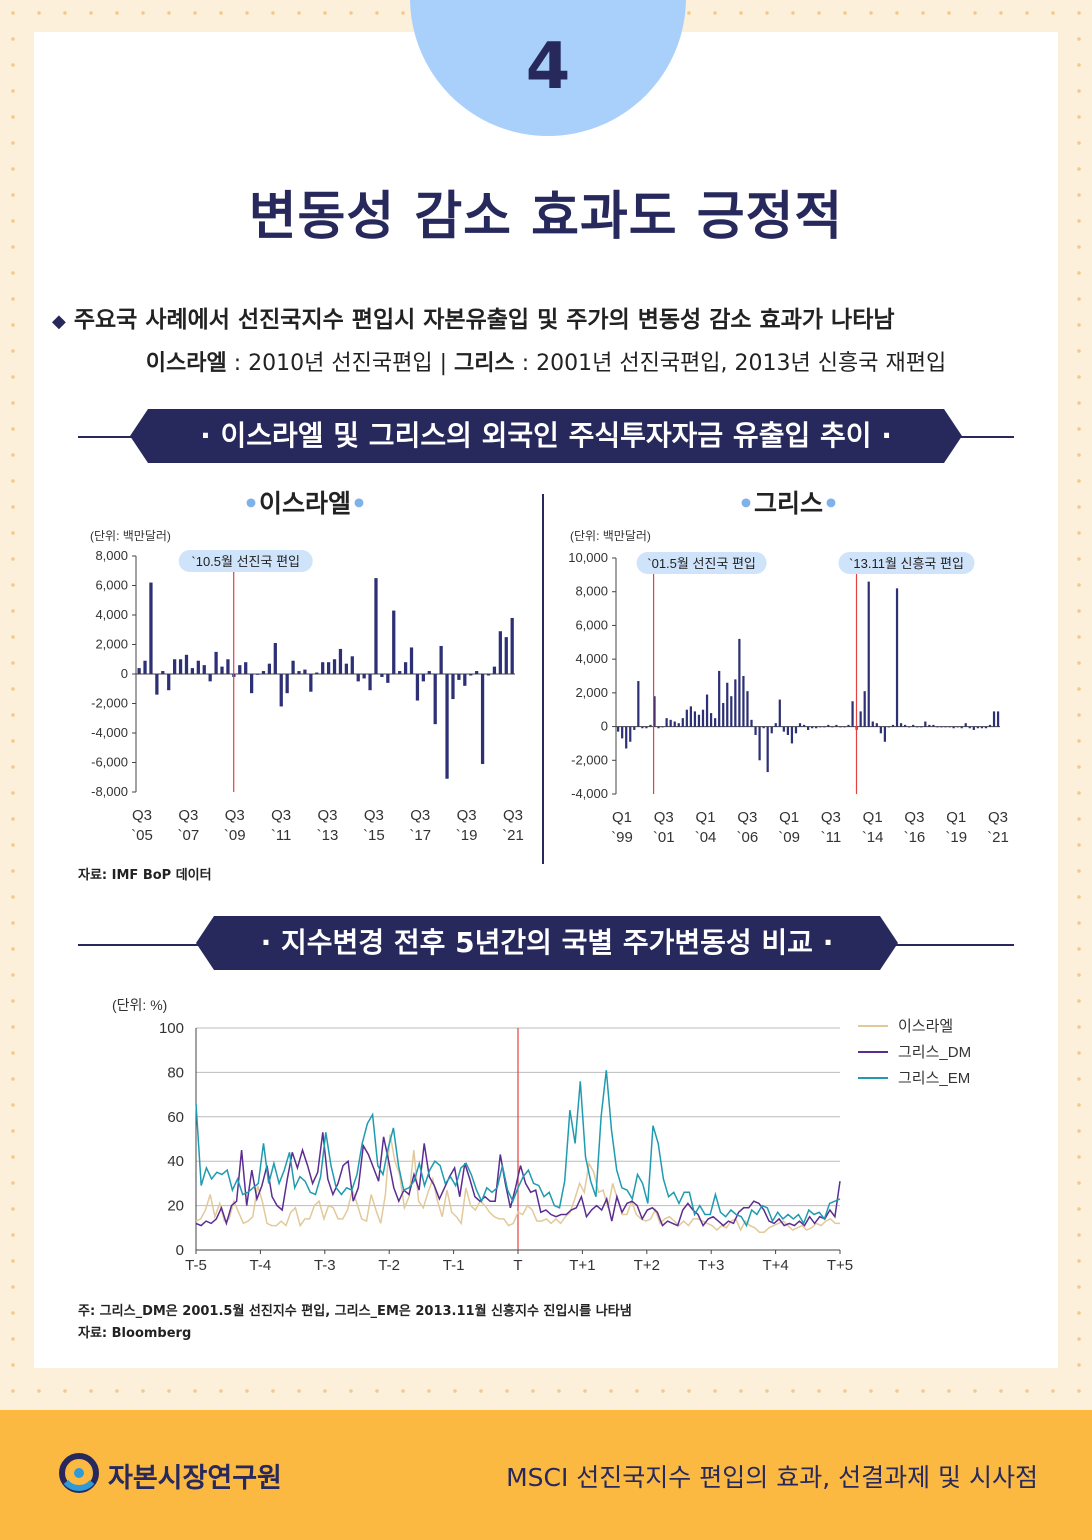 The width and height of the screenshot is (1092, 1540). What do you see at coordinates (730, 363) in the screenshot?
I see `greece-text: : 2001년 선진국편입, 2013년 신흥국 재편입` at bounding box center [730, 363].